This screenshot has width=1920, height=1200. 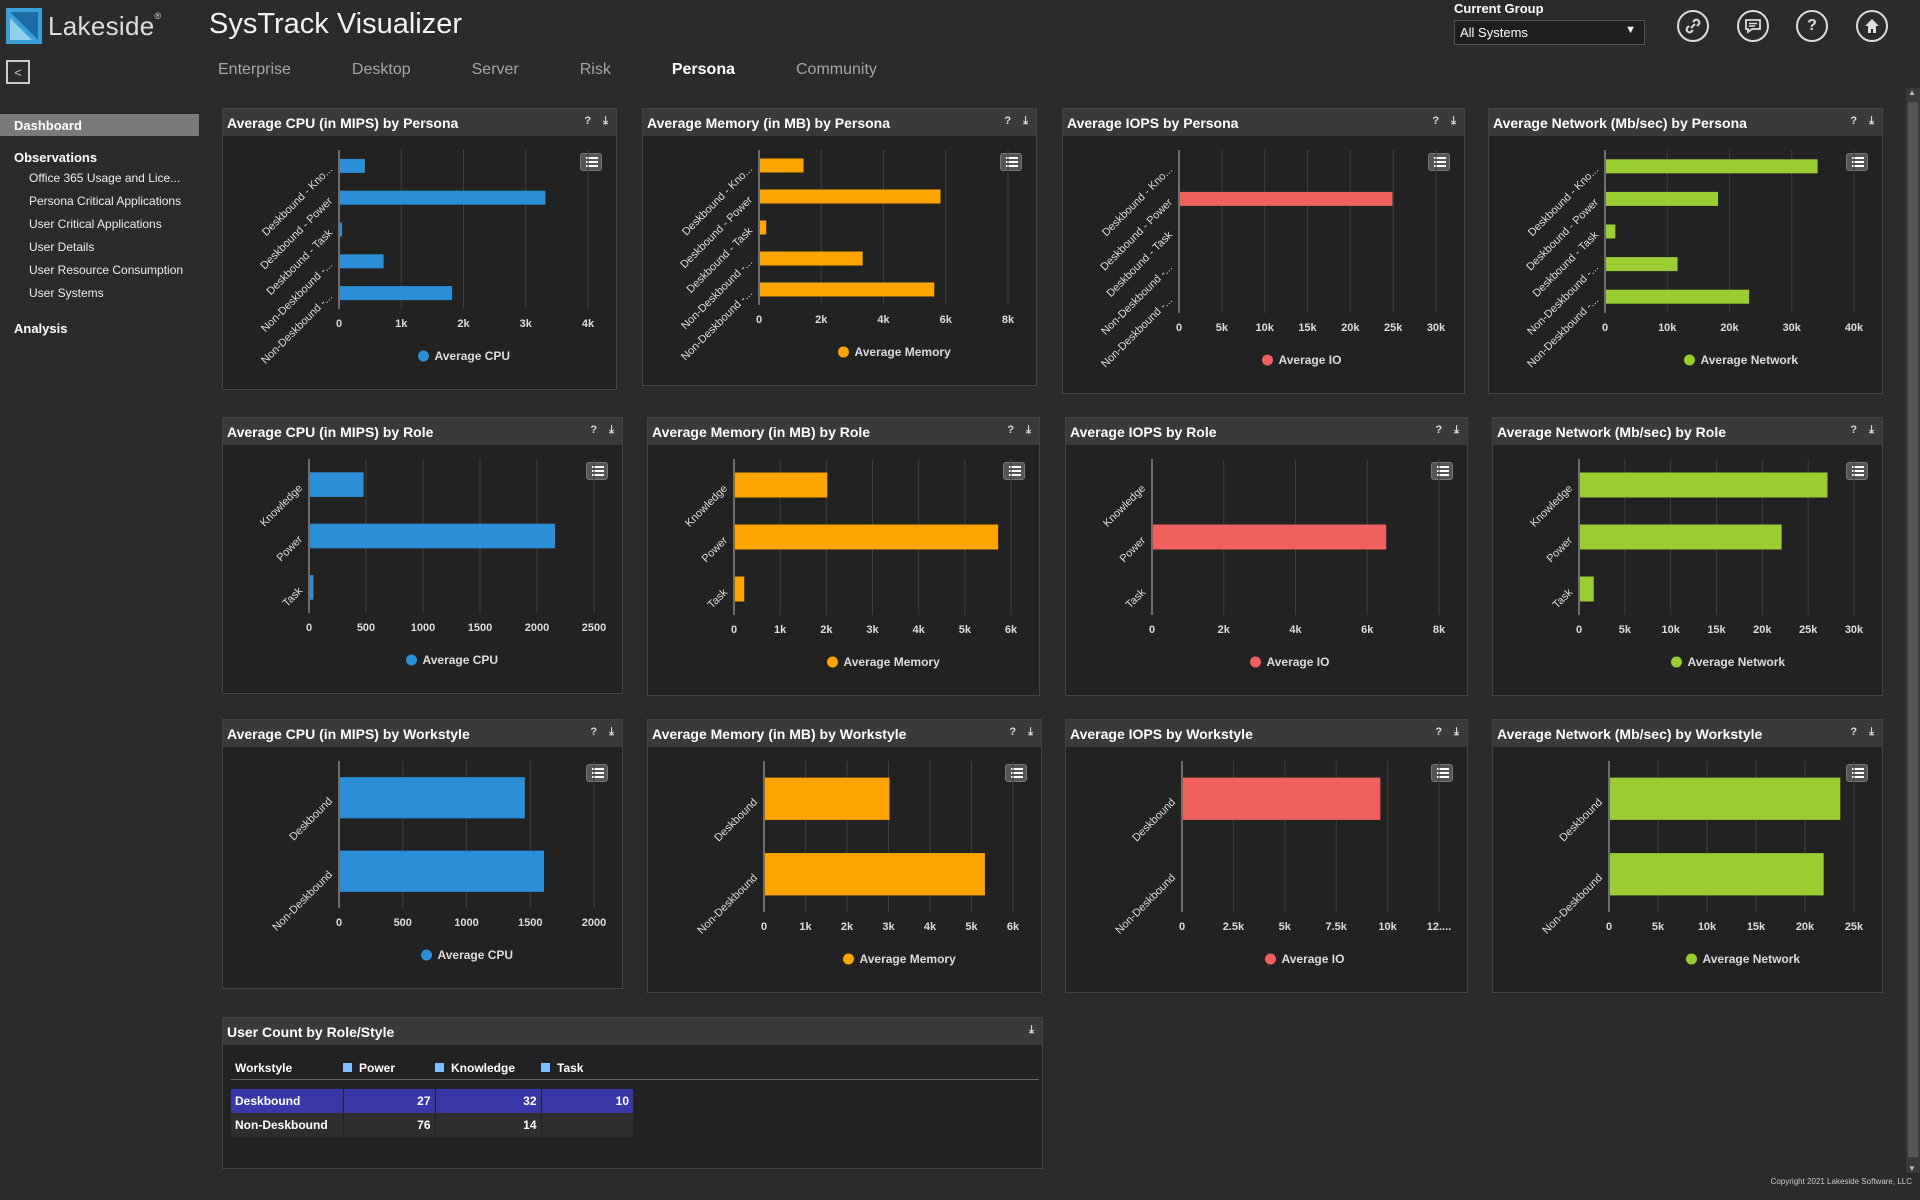 What do you see at coordinates (587, 1068) in the screenshot?
I see `column-header-task: Task` at bounding box center [587, 1068].